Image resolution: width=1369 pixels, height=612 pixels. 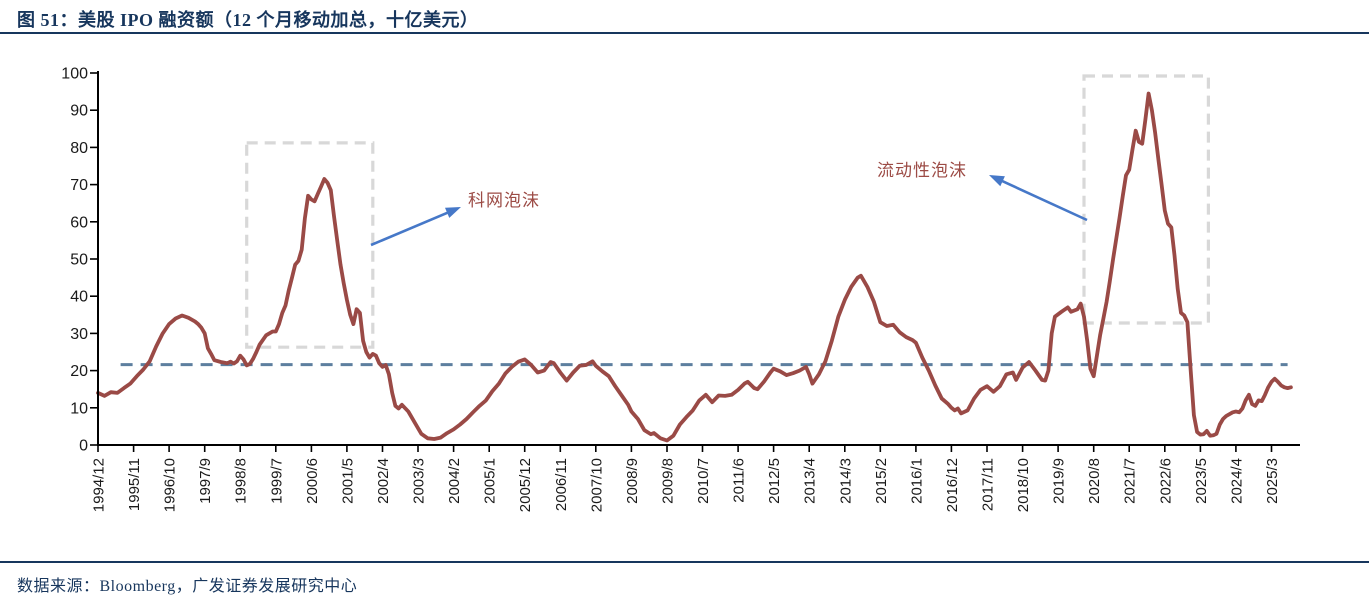 I want to click on x-tick-label: 2018/10, so click(x=1023, y=485).